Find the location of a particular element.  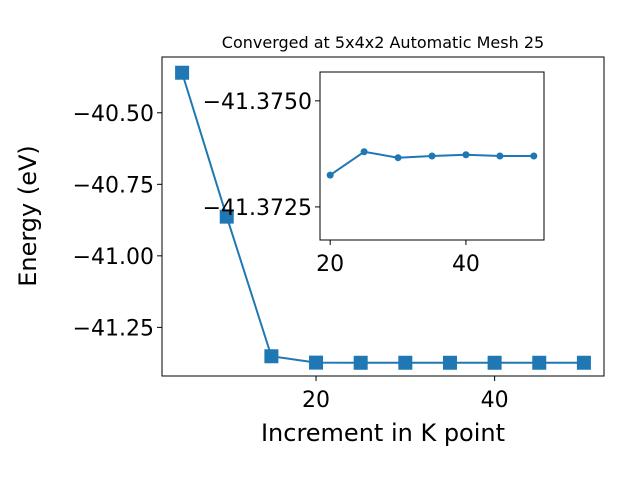

y-tick-label: −41.3750 is located at coordinates (257, 102).